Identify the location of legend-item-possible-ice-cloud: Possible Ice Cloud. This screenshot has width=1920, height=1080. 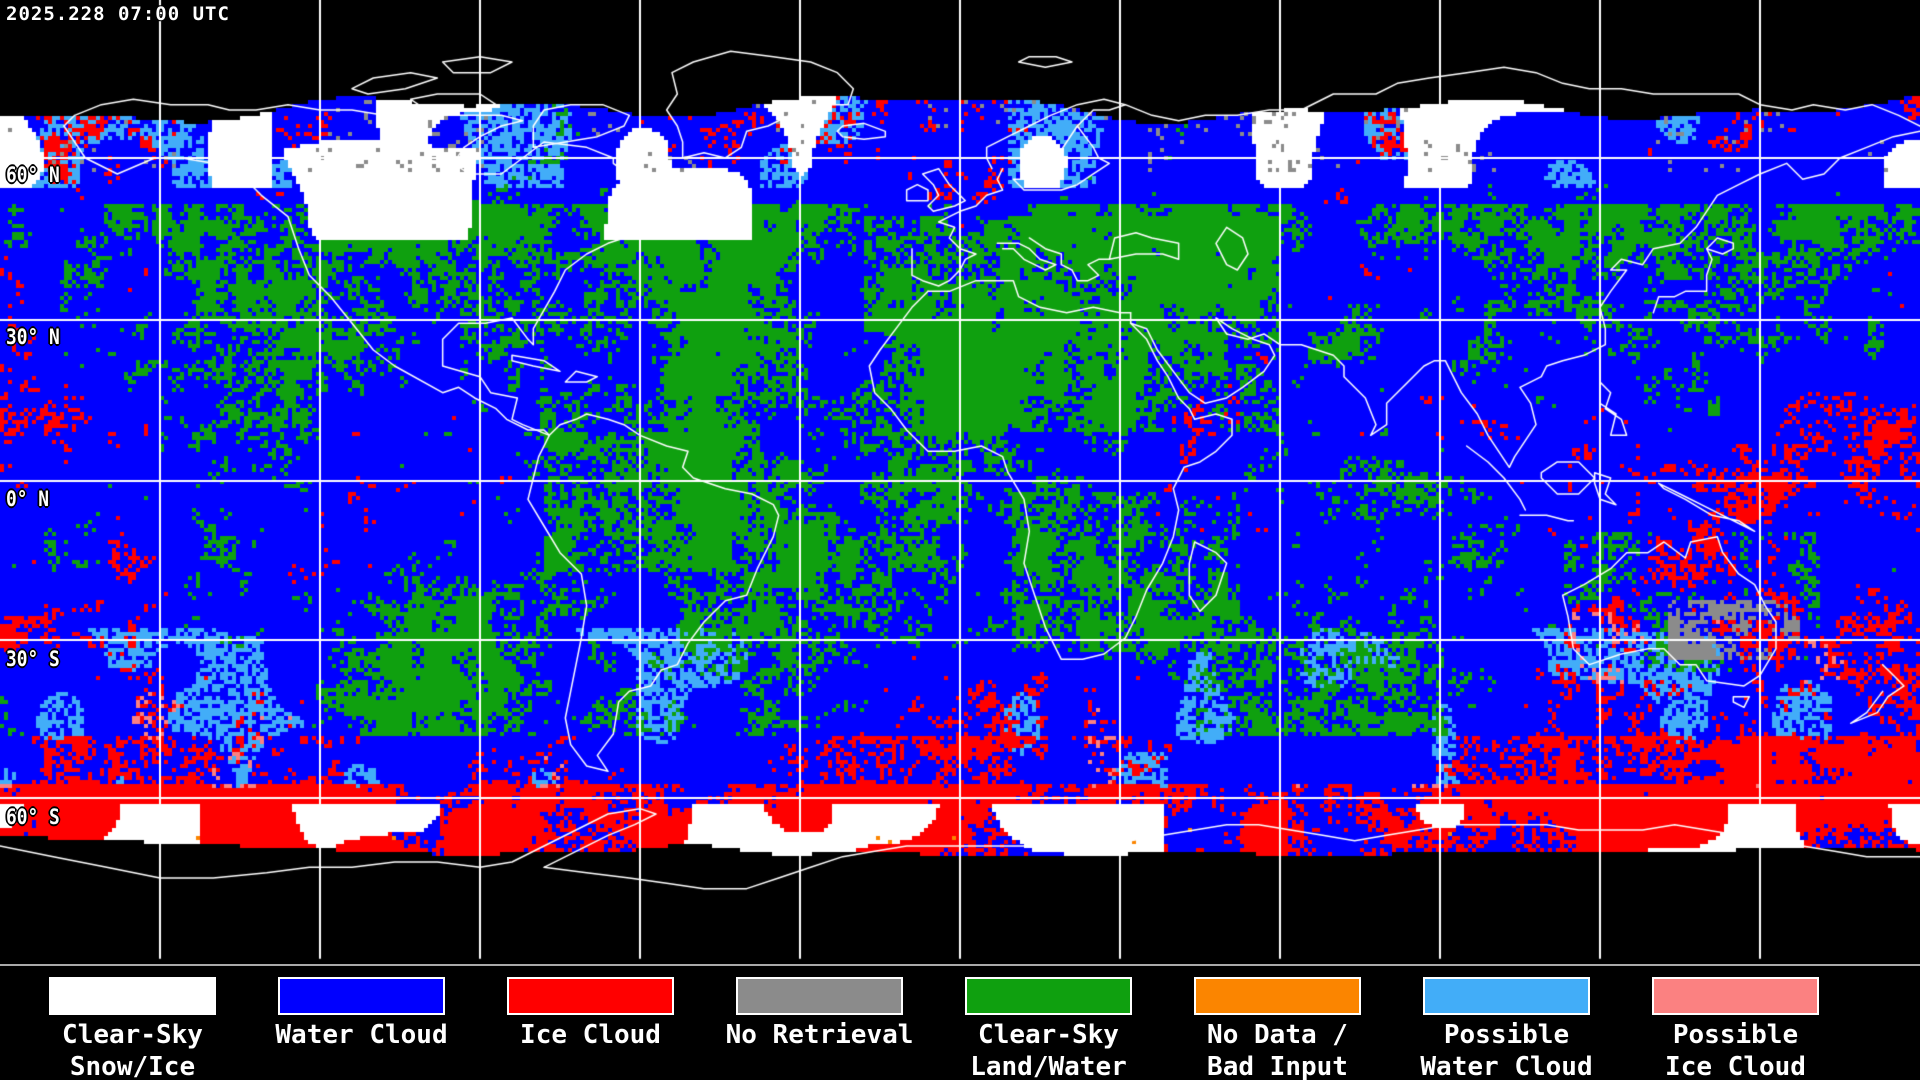
(1735, 1023).